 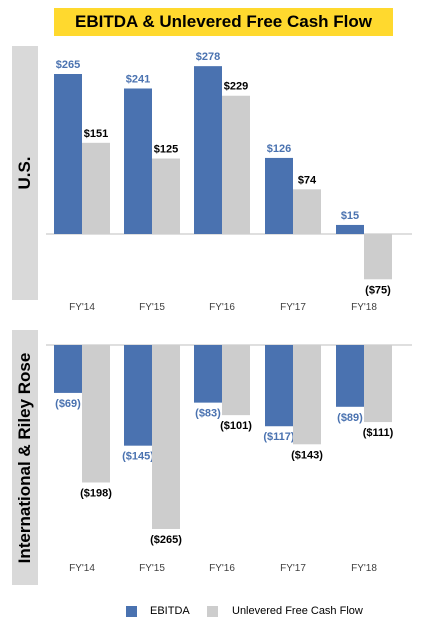 I want to click on data-label-ebitda-2-4: ($117), so click(x=279, y=437).